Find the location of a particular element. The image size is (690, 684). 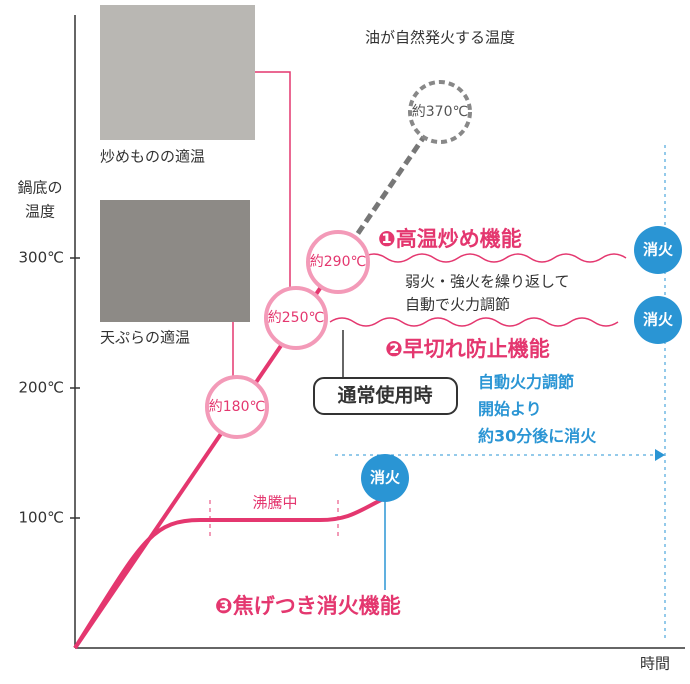

circle-label: 約180℃ is located at coordinates (237, 407).